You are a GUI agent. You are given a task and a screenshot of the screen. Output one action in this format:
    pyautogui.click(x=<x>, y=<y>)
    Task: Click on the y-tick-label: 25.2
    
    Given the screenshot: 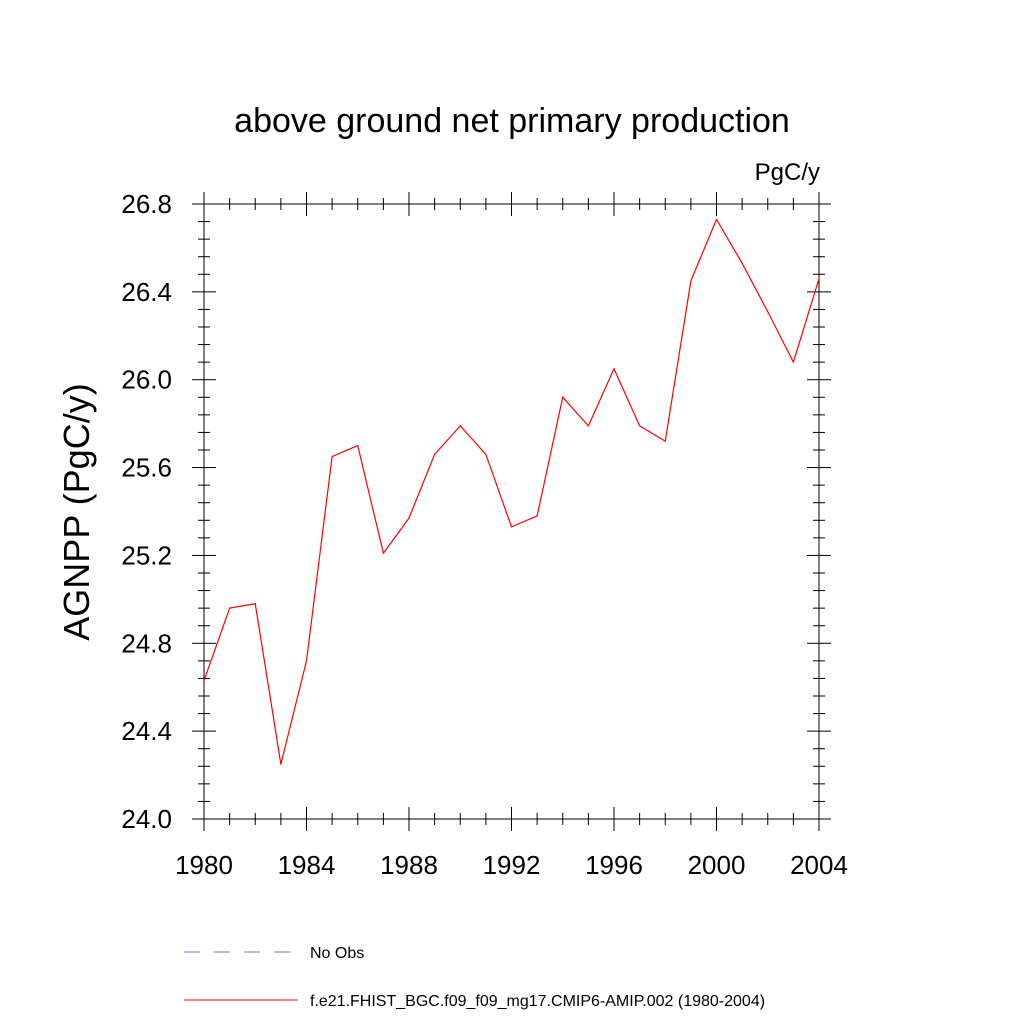 What is the action you would take?
    pyautogui.click(x=146, y=555)
    